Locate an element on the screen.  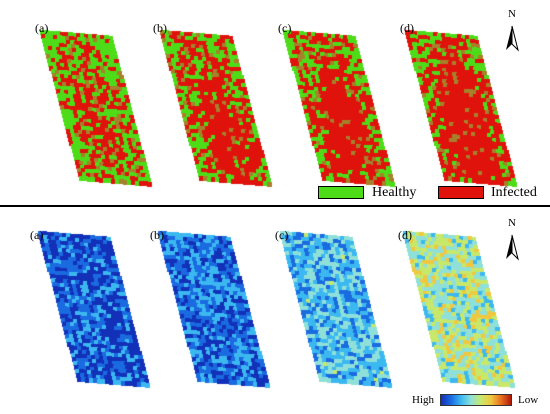
colorbar-high-label: High is located at coordinates (423, 400).